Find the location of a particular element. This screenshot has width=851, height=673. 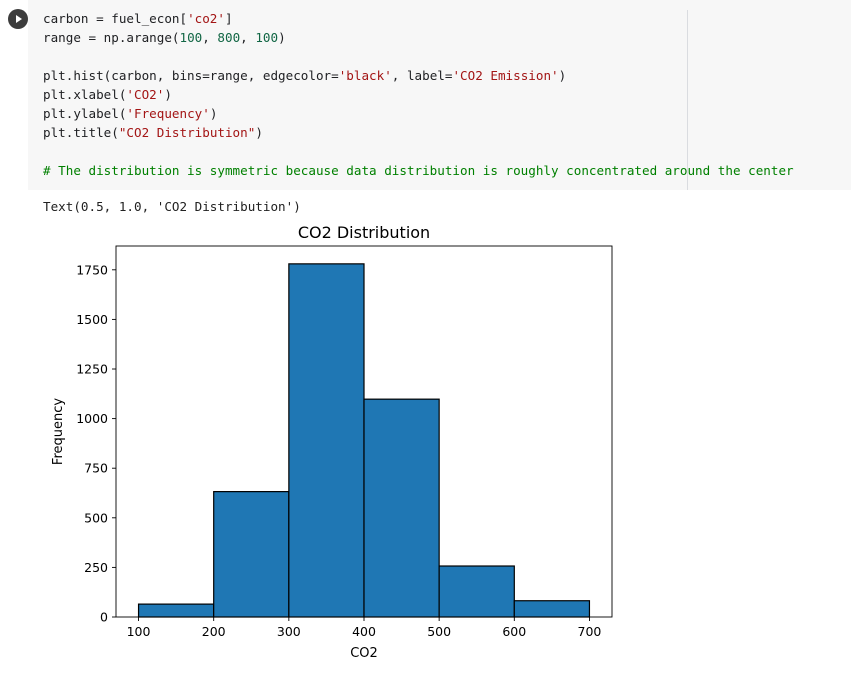

x-tick-label: 300 is located at coordinates (289, 631).